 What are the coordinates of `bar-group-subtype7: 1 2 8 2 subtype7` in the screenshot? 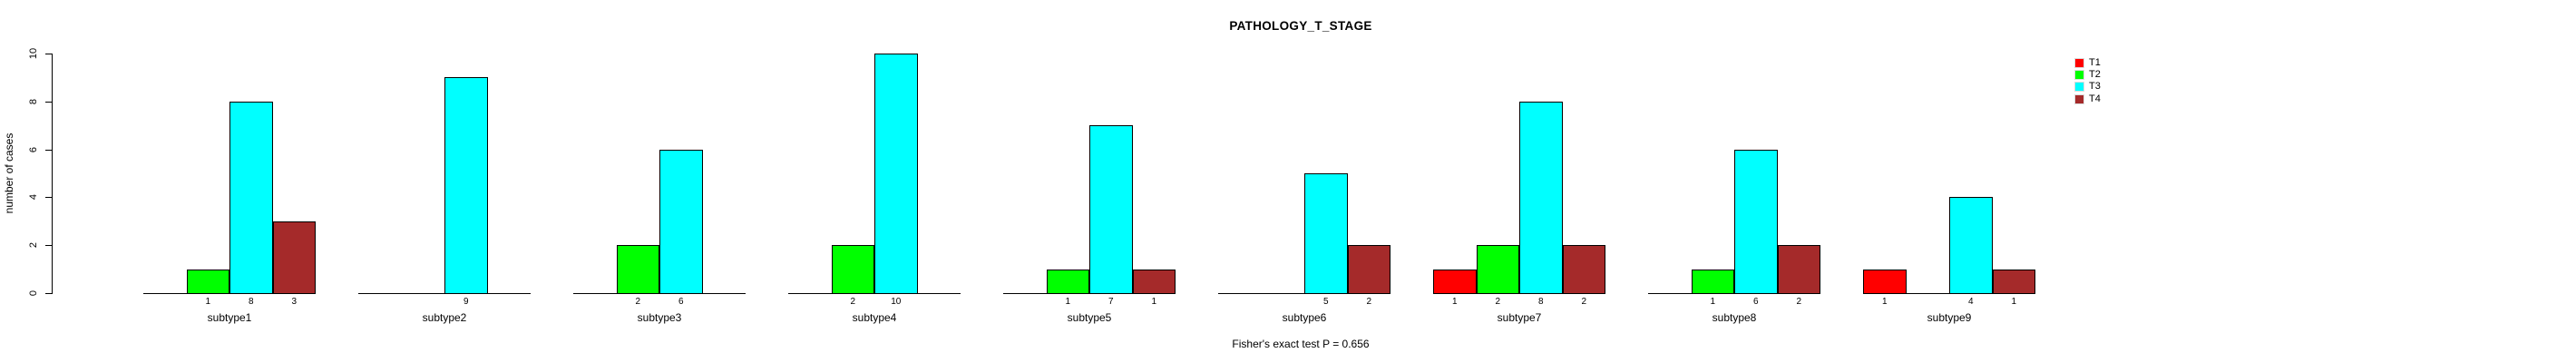 It's located at (1519, 181).